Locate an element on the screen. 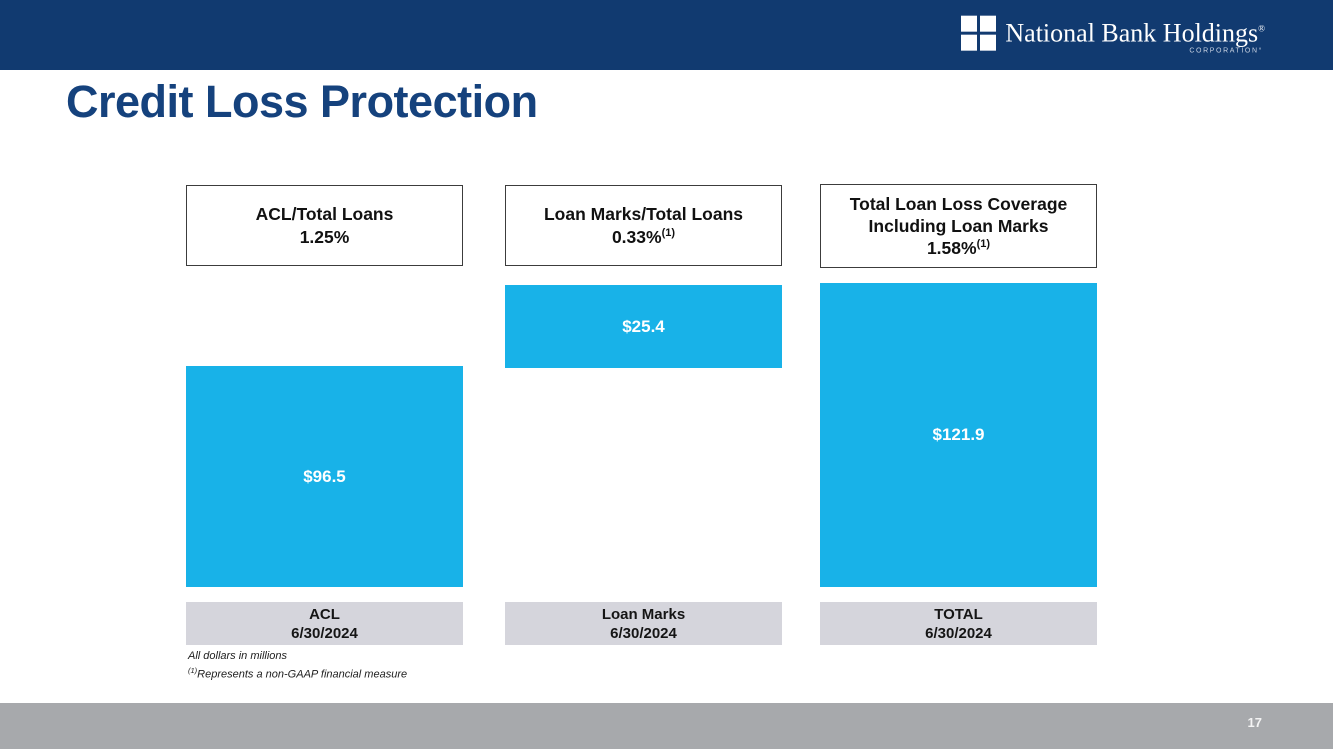 The image size is (1333, 749). bar-value-label: $25.4 is located at coordinates (643, 326).